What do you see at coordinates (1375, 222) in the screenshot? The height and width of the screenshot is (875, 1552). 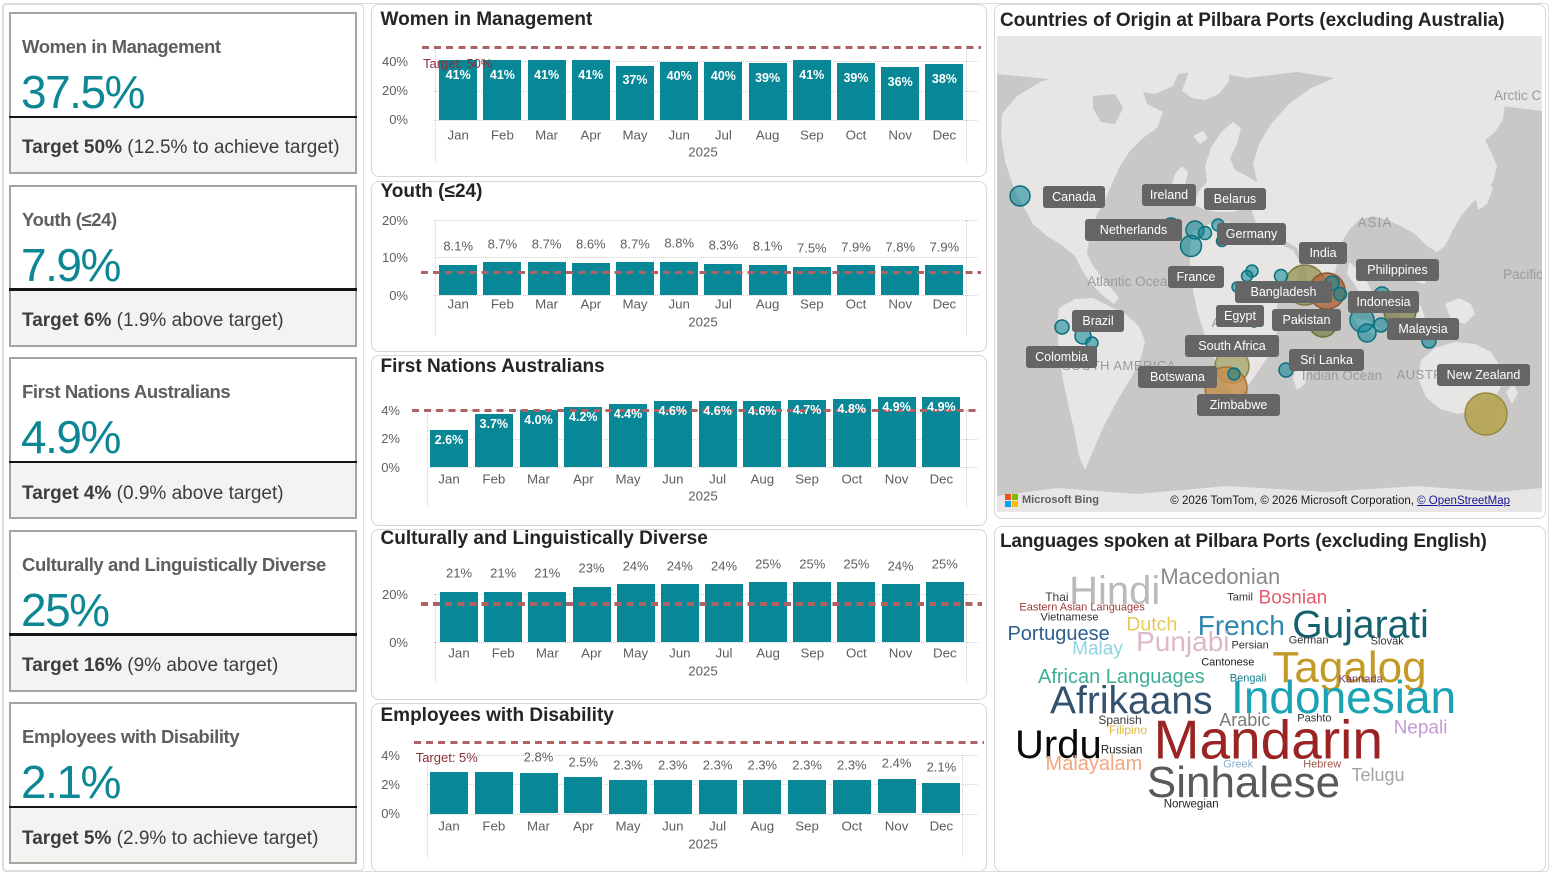 I see `svg-text: ASIA` at bounding box center [1375, 222].